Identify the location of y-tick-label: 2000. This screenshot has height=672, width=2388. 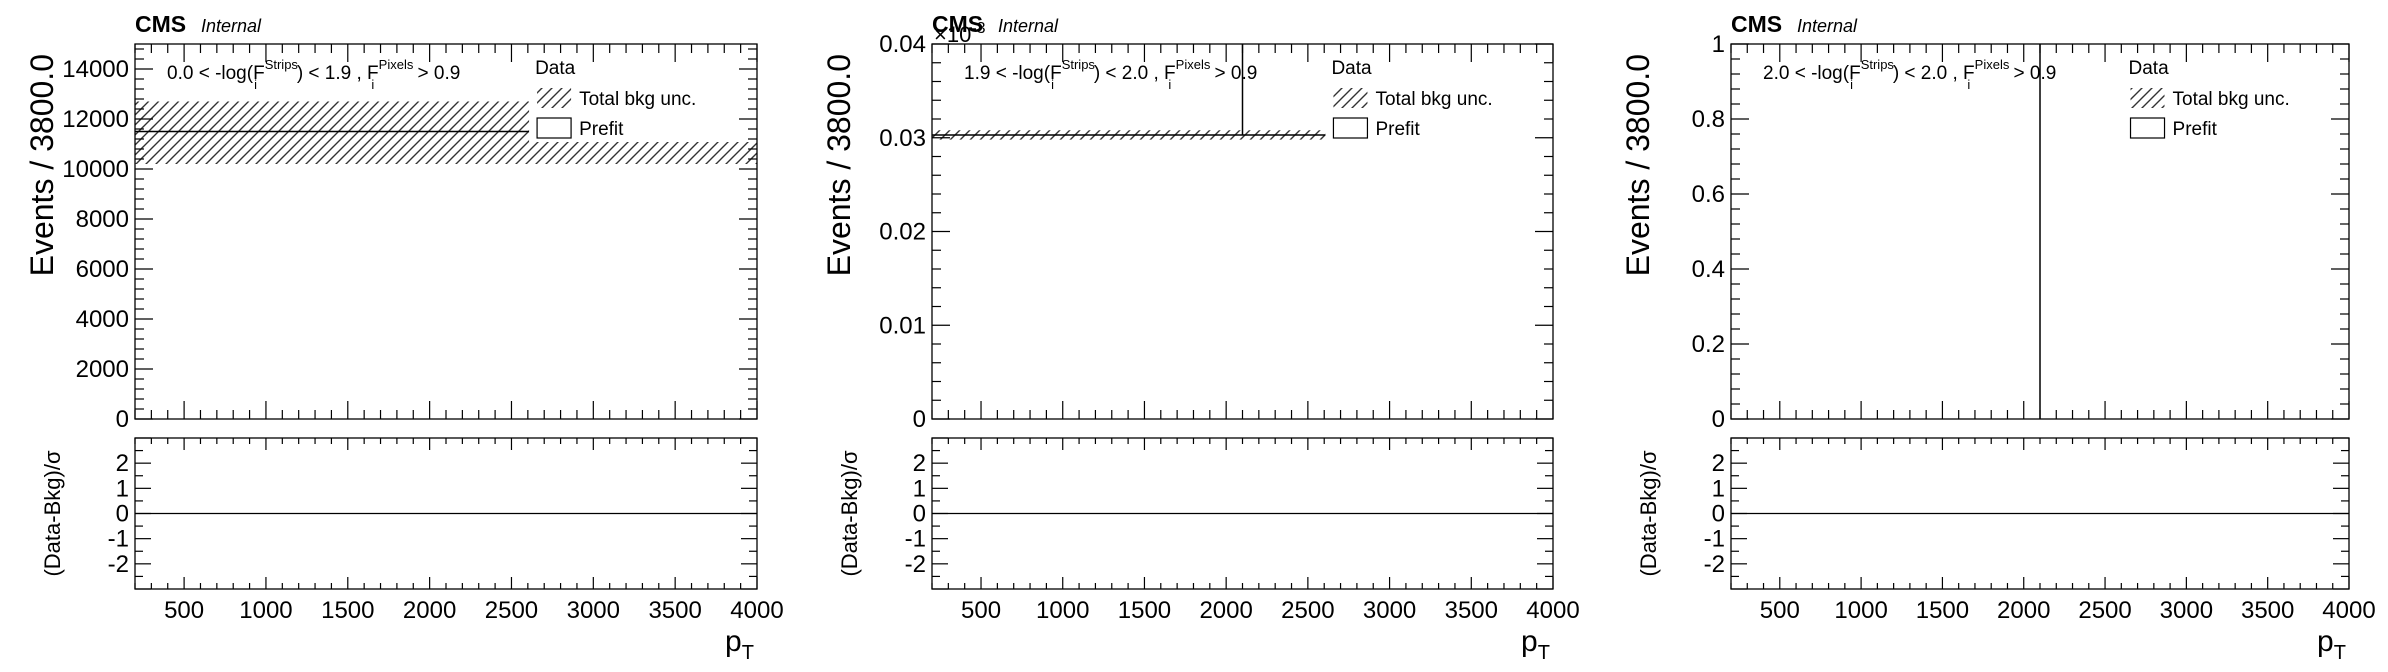
(102, 369).